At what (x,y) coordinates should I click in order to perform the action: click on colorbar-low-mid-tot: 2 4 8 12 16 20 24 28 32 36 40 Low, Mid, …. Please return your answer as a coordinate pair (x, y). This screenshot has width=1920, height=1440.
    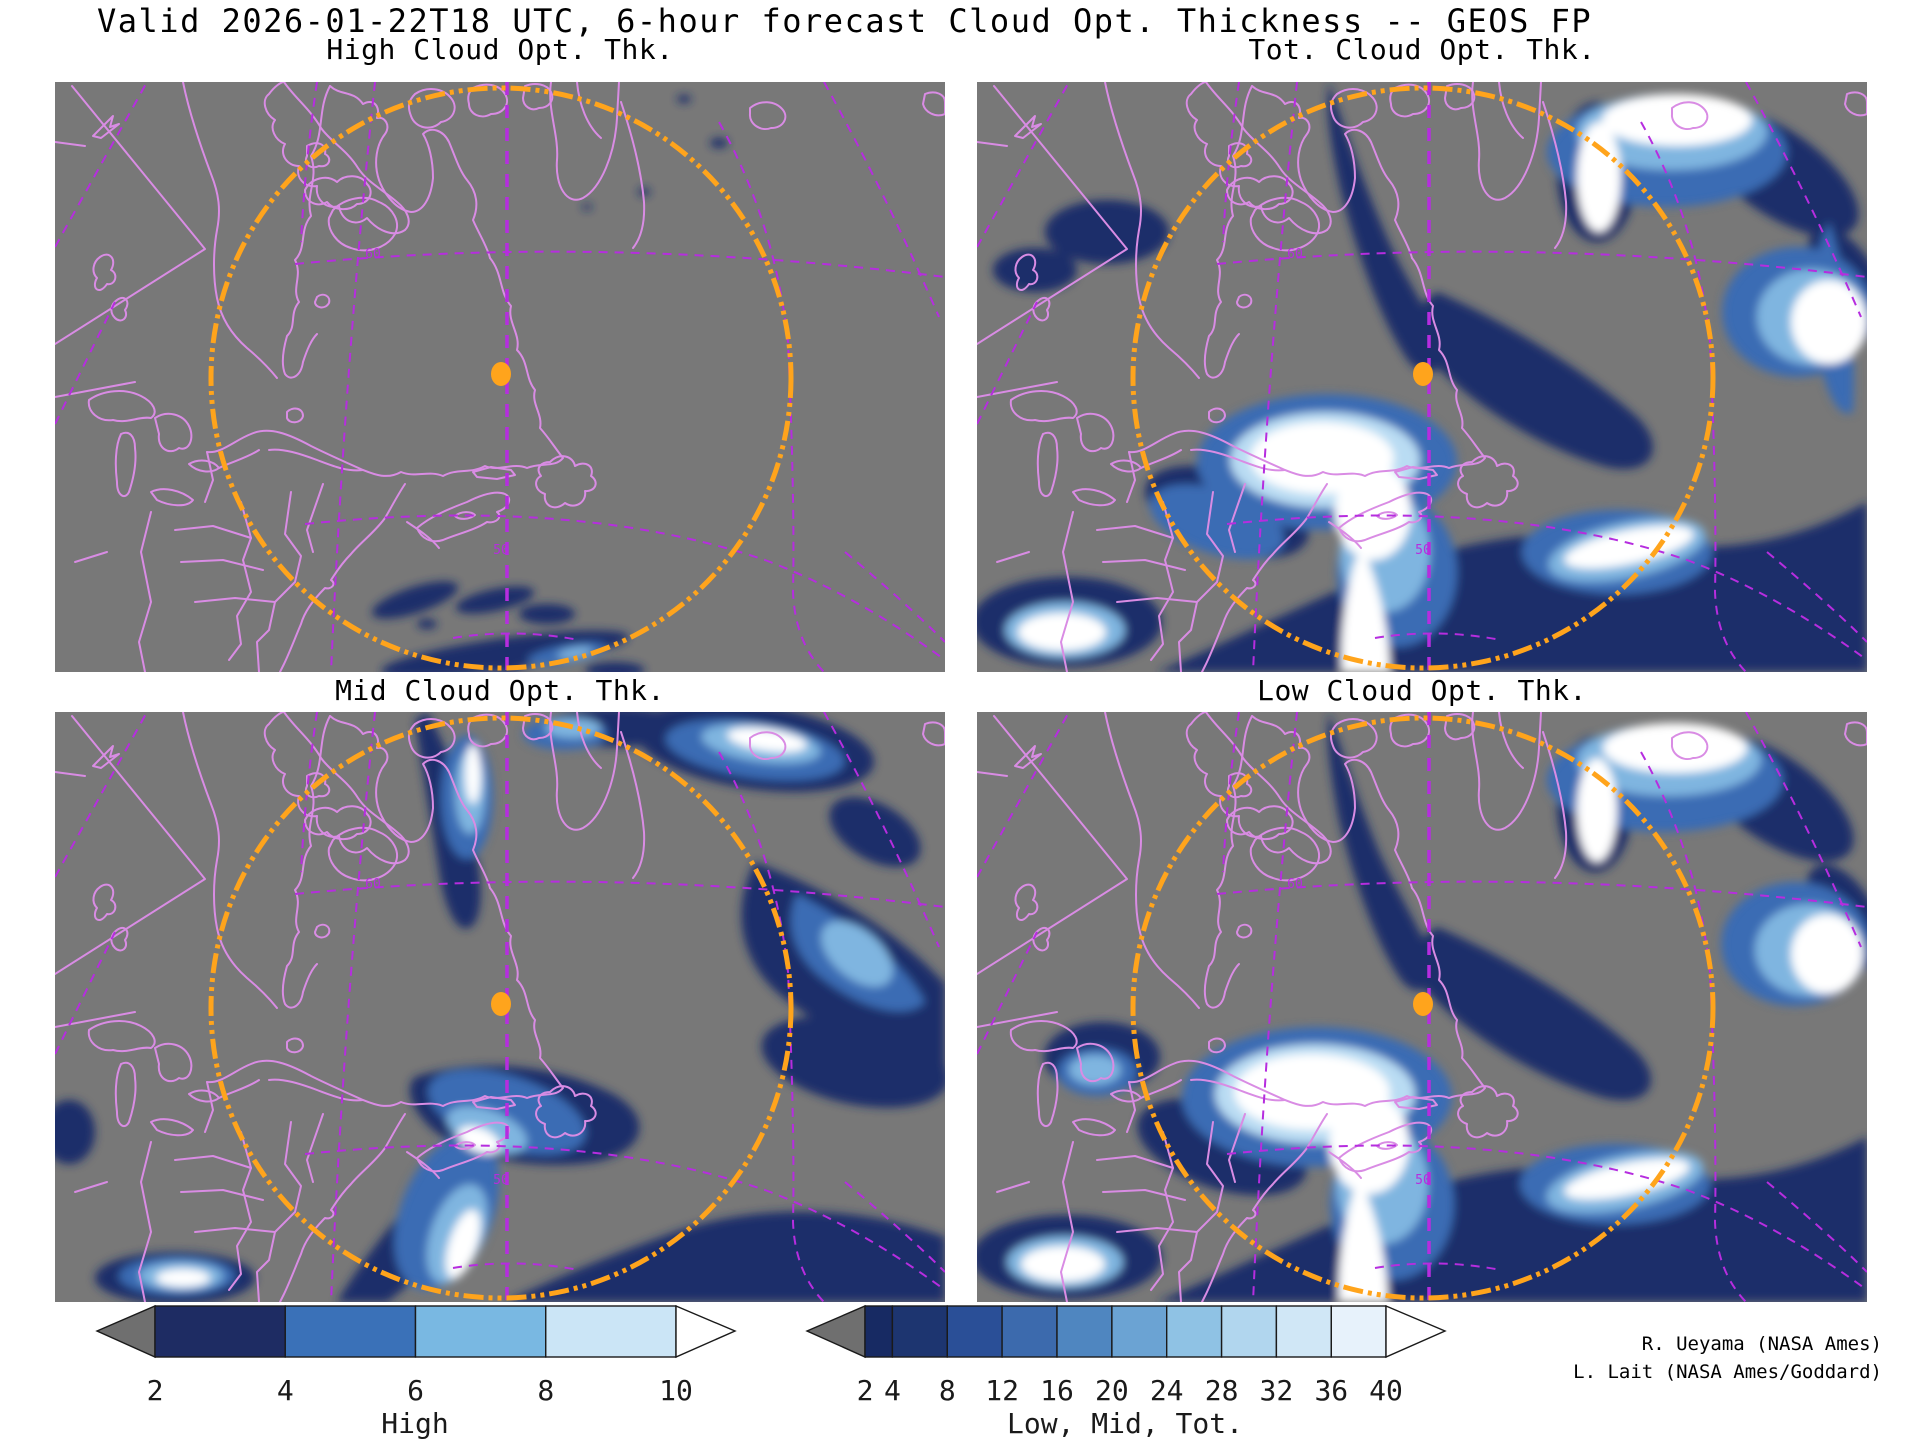
    Looking at the image, I should click on (1126, 1372).